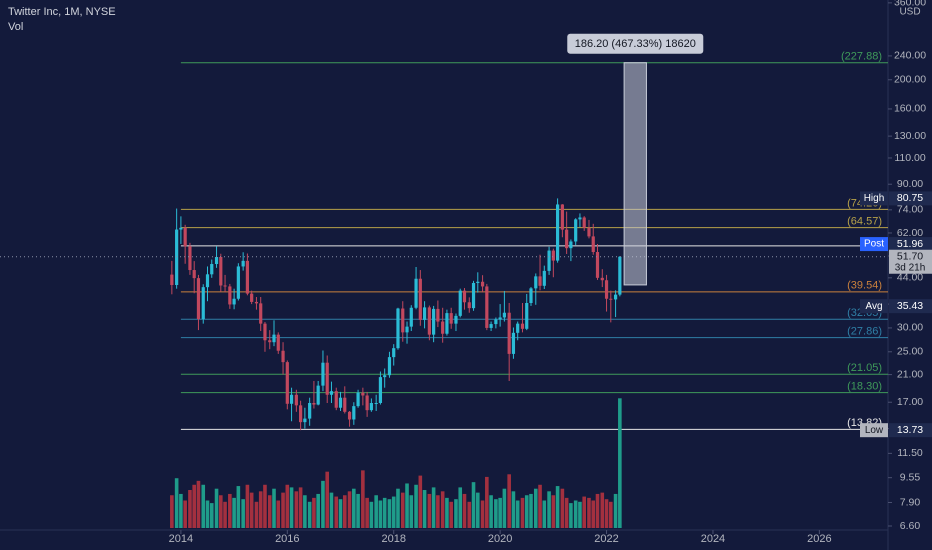 Image resolution: width=932 pixels, height=550 pixels. I want to click on x-tick-label: 2018, so click(393, 539).